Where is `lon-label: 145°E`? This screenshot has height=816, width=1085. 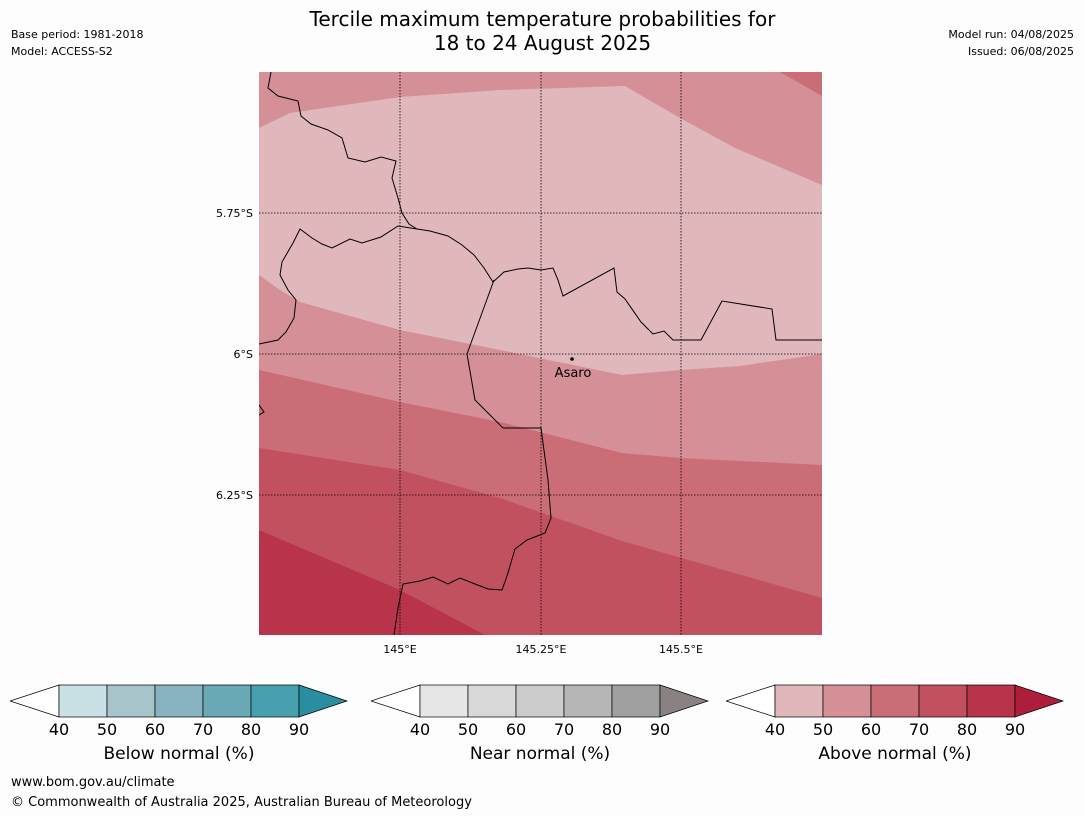
lon-label: 145°E is located at coordinates (399, 649).